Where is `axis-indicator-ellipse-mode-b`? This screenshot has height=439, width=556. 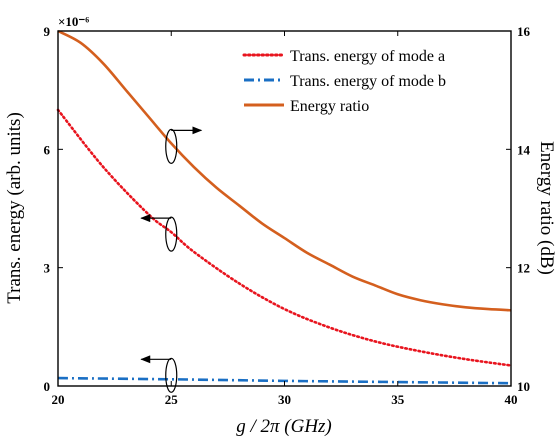
axis-indicator-ellipse-mode-b is located at coordinates (171, 375).